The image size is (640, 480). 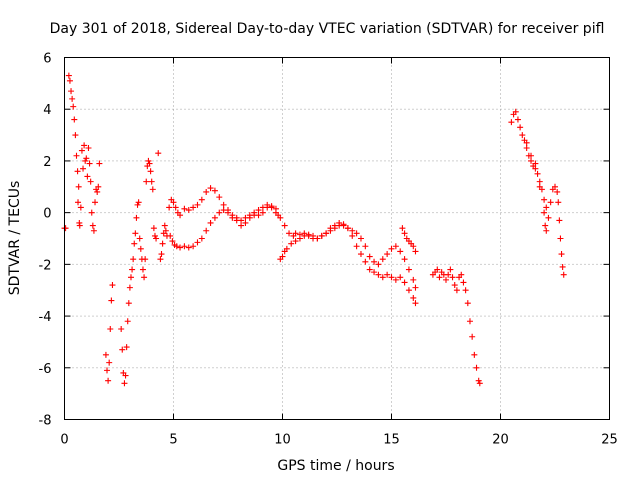 I want to click on x-axis-label: GPS time / hours, so click(x=335, y=466).